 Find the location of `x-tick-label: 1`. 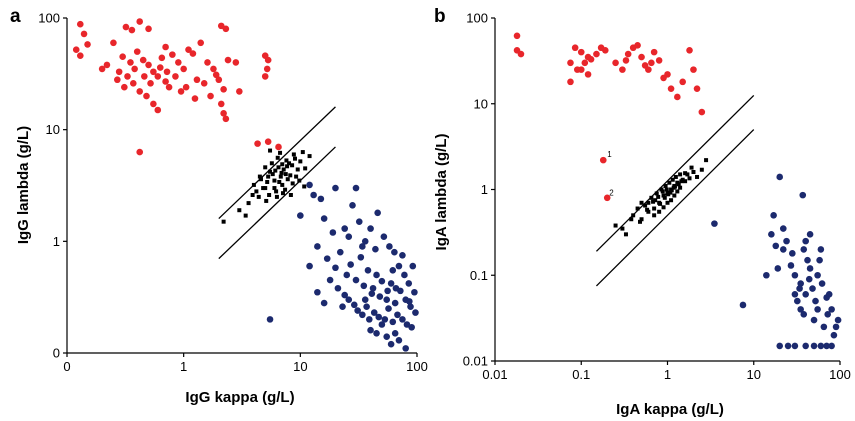

x-tick-label: 1 is located at coordinates (667, 374).